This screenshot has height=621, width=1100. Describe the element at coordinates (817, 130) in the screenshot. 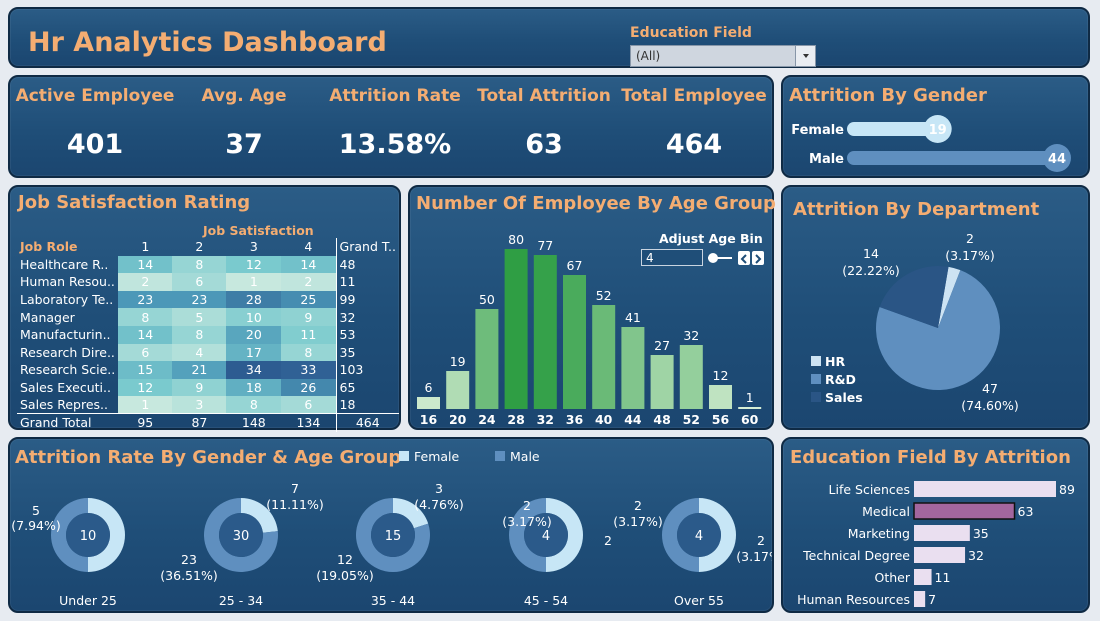

I see `gender-label-female: Female` at that location.